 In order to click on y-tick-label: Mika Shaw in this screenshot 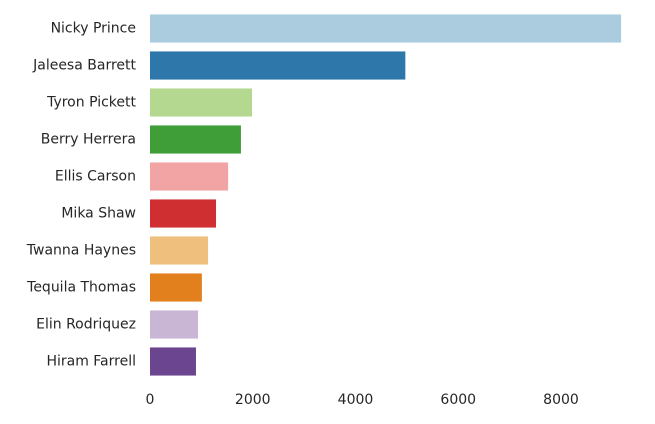, I will do `click(98, 214)`.